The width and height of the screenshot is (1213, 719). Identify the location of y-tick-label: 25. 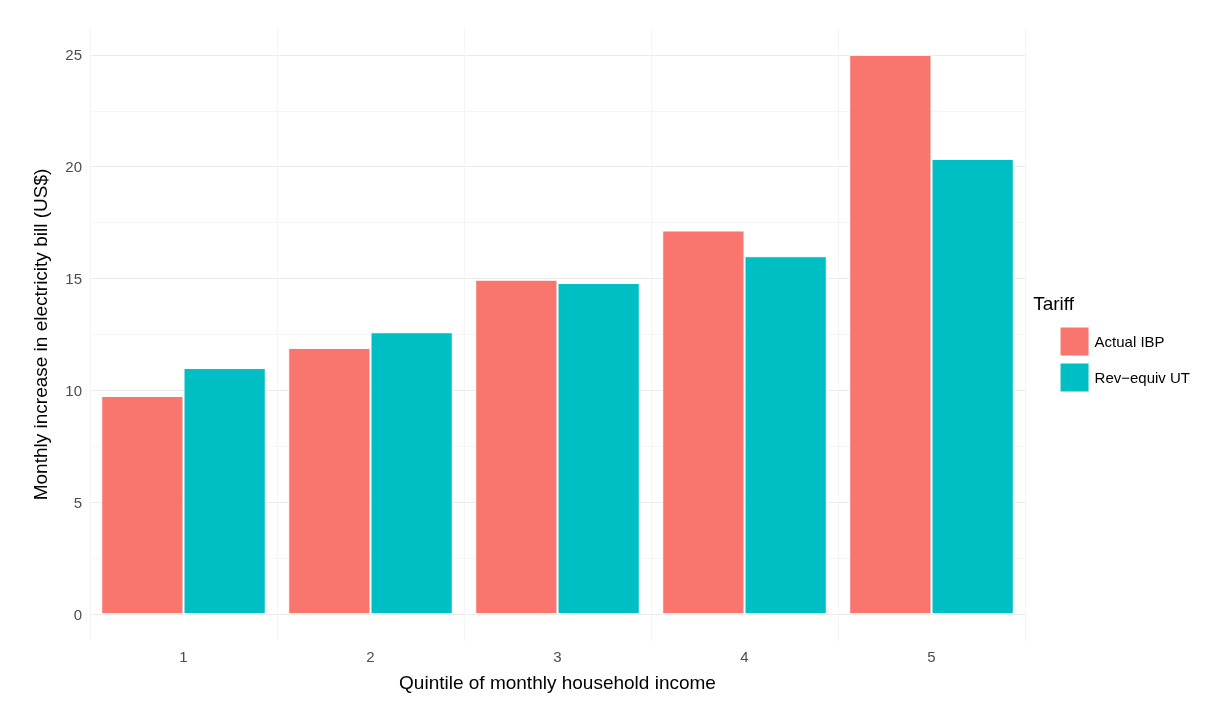
(73, 55).